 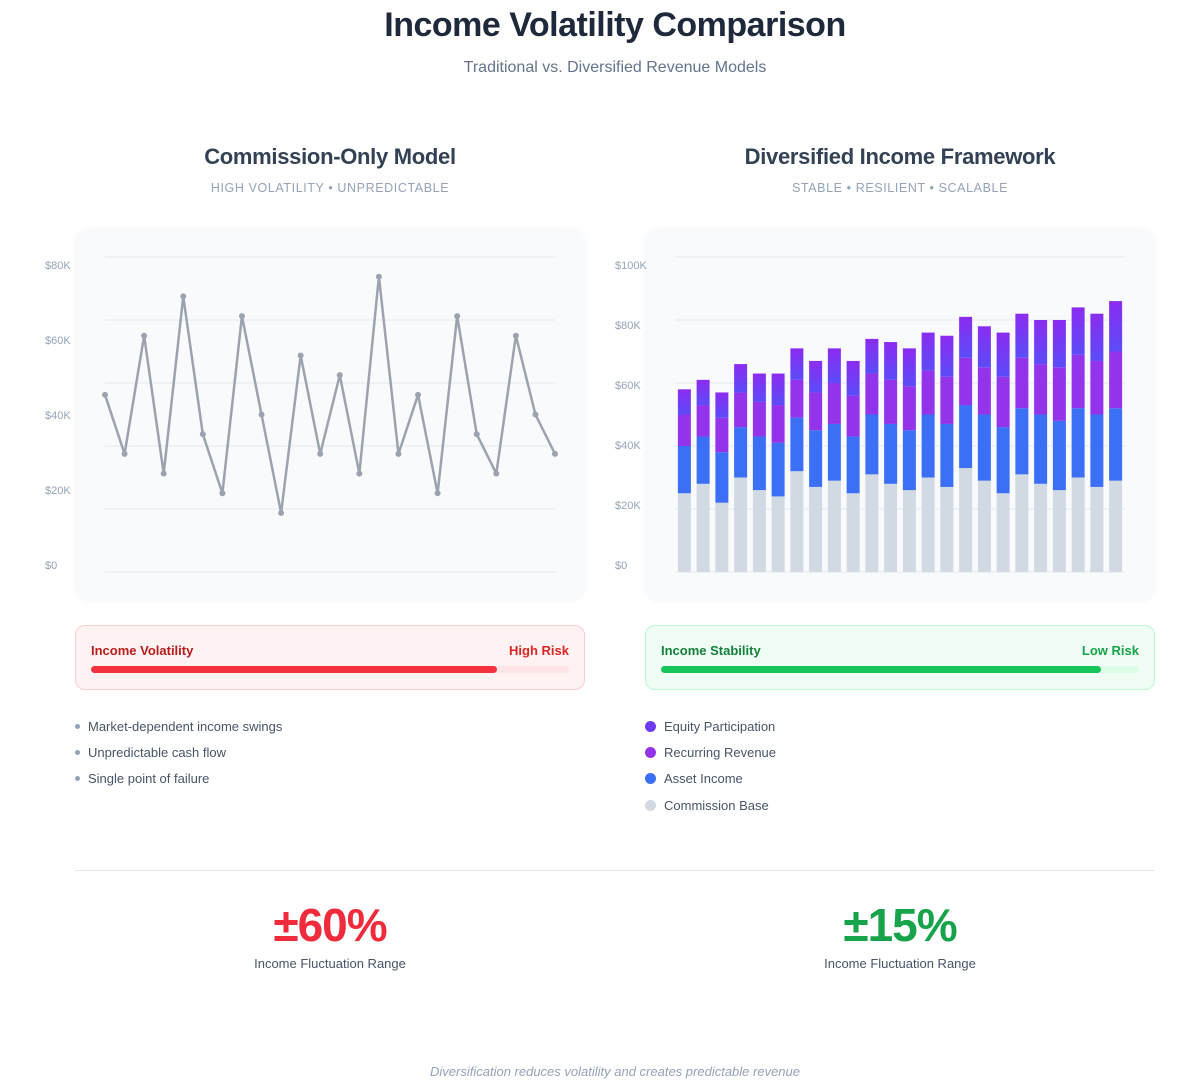 I want to click on diversified-fluctuation-value: ±15%, so click(x=900, y=925).